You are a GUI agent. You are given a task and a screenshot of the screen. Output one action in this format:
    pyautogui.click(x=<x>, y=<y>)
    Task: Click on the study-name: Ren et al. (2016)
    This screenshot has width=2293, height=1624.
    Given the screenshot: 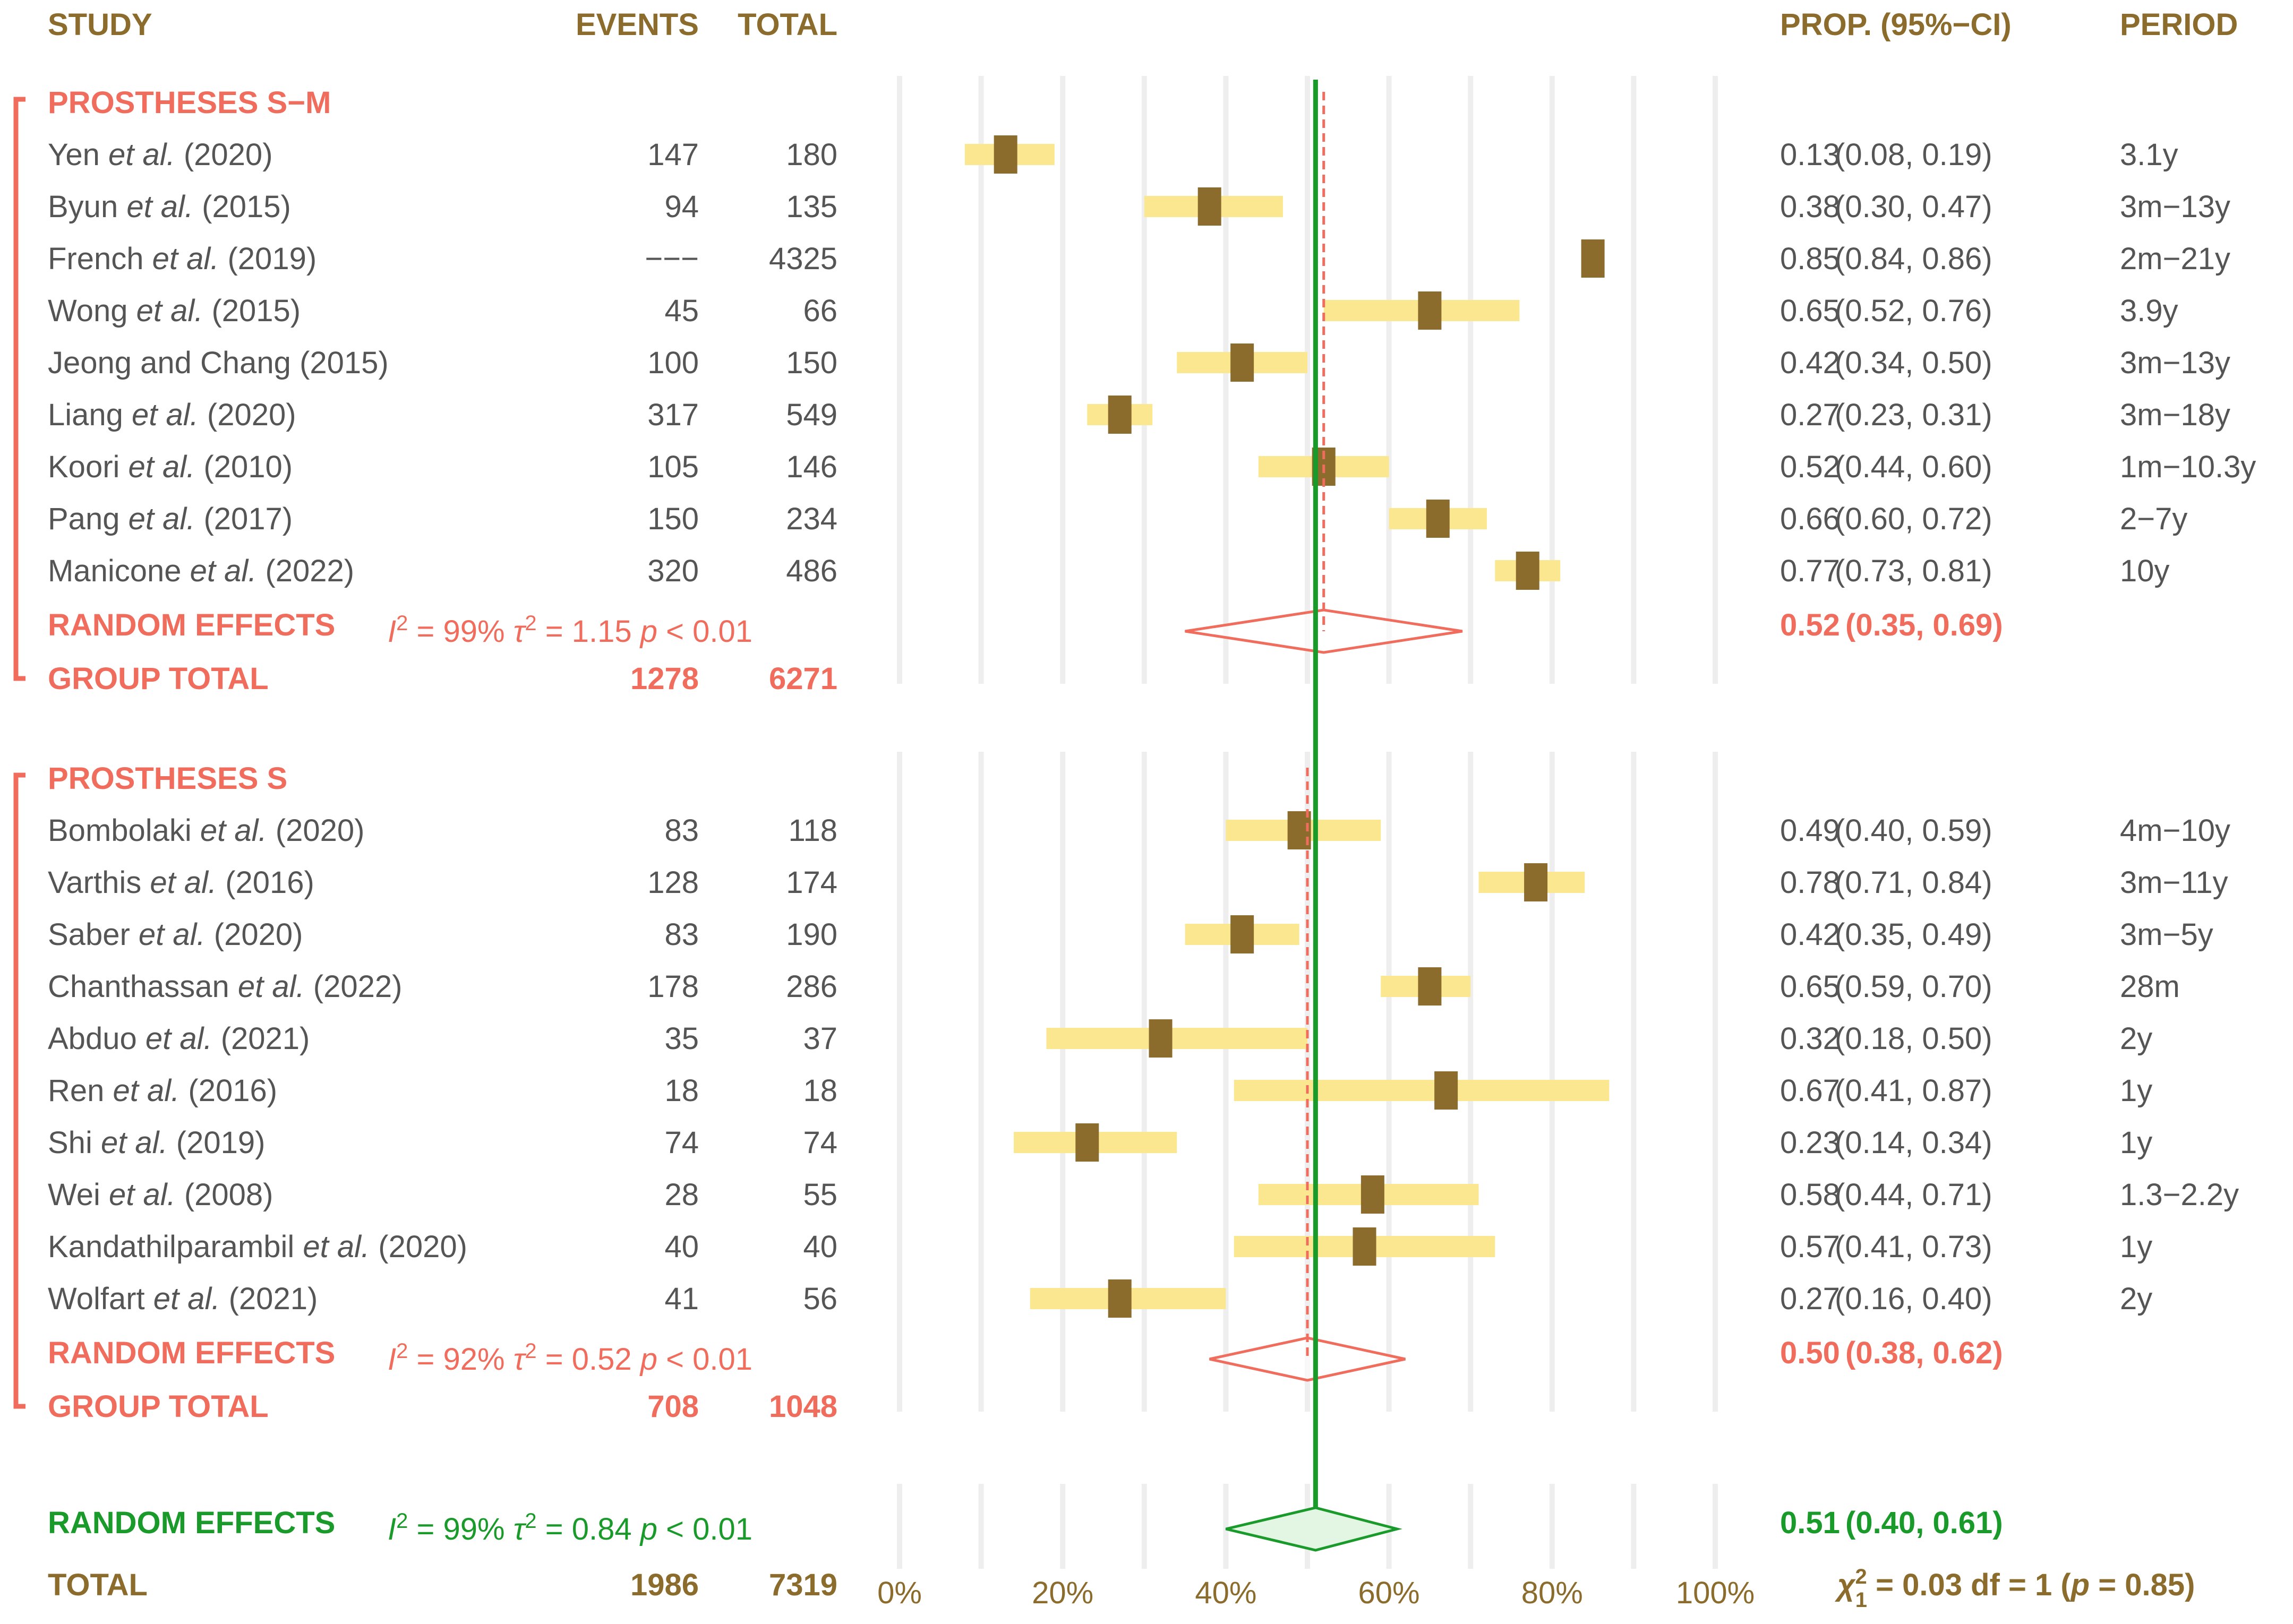 What is the action you would take?
    pyautogui.click(x=162, y=1090)
    